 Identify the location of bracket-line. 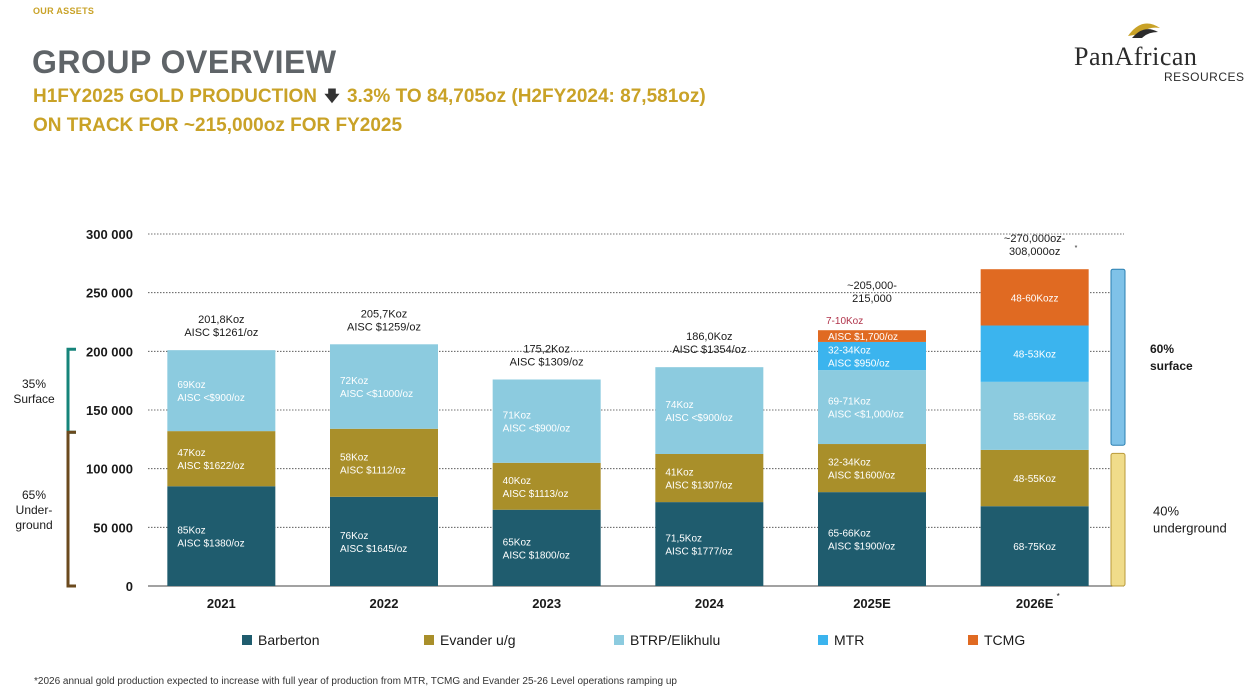
(71, 509).